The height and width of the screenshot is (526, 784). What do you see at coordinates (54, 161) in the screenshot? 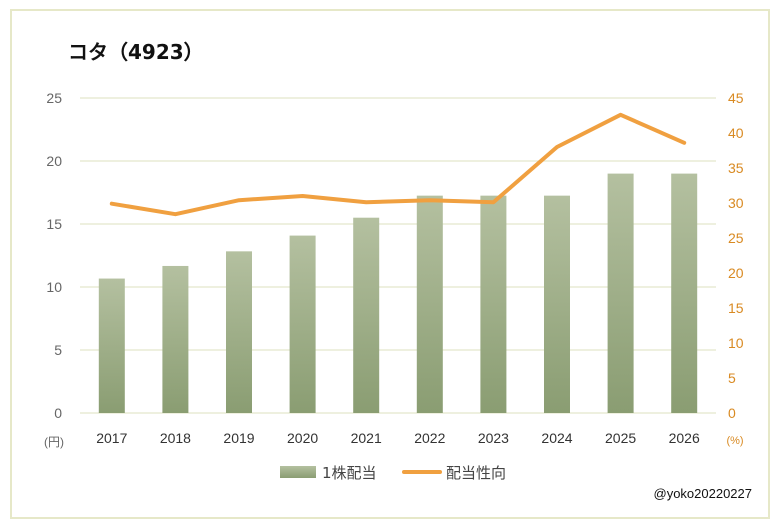
I see `y-left-tick-label: 20` at bounding box center [54, 161].